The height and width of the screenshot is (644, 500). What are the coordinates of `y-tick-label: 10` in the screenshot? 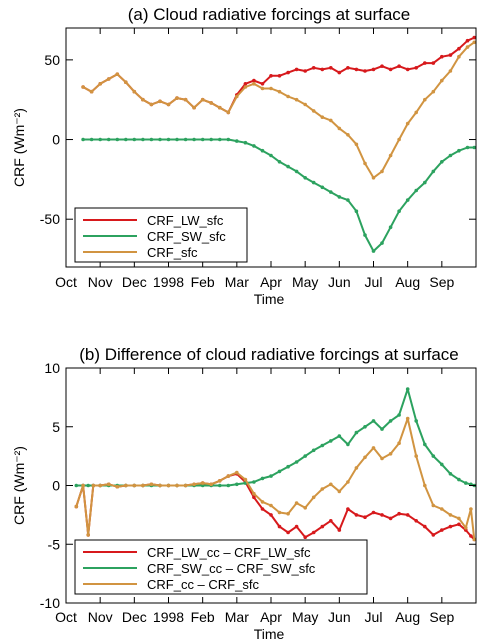 It's located at (52, 368).